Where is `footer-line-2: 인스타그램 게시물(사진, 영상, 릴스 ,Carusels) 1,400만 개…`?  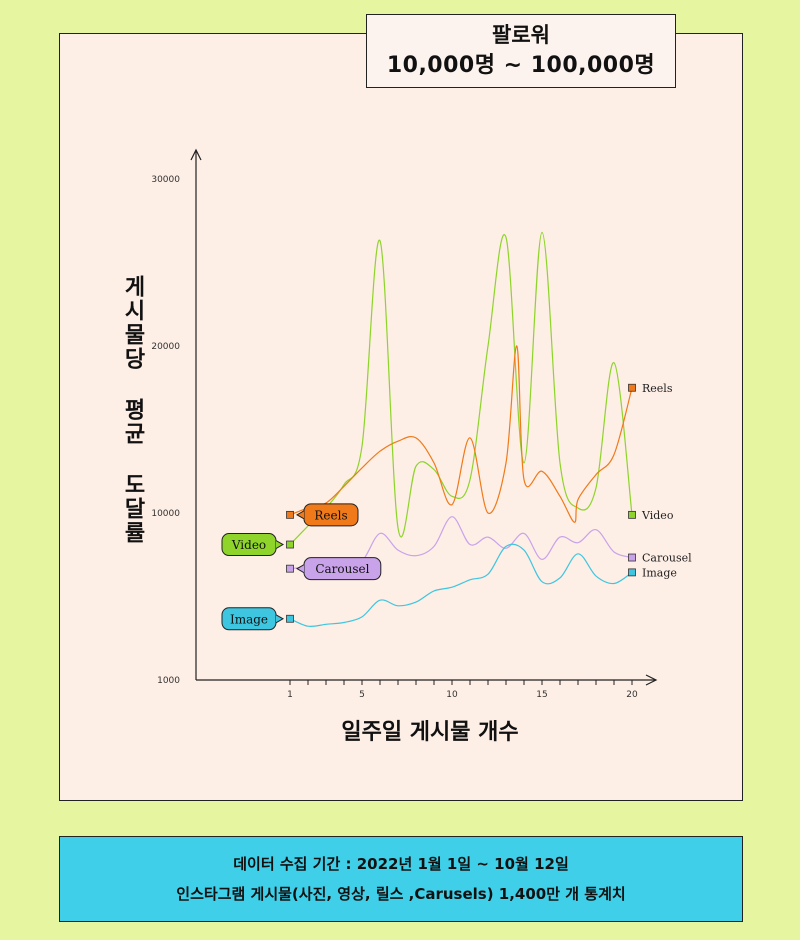
footer-line-2: 인스타그램 게시물(사진, 영상, 릴스 ,Carusels) 1,400만 개… is located at coordinates (401, 894).